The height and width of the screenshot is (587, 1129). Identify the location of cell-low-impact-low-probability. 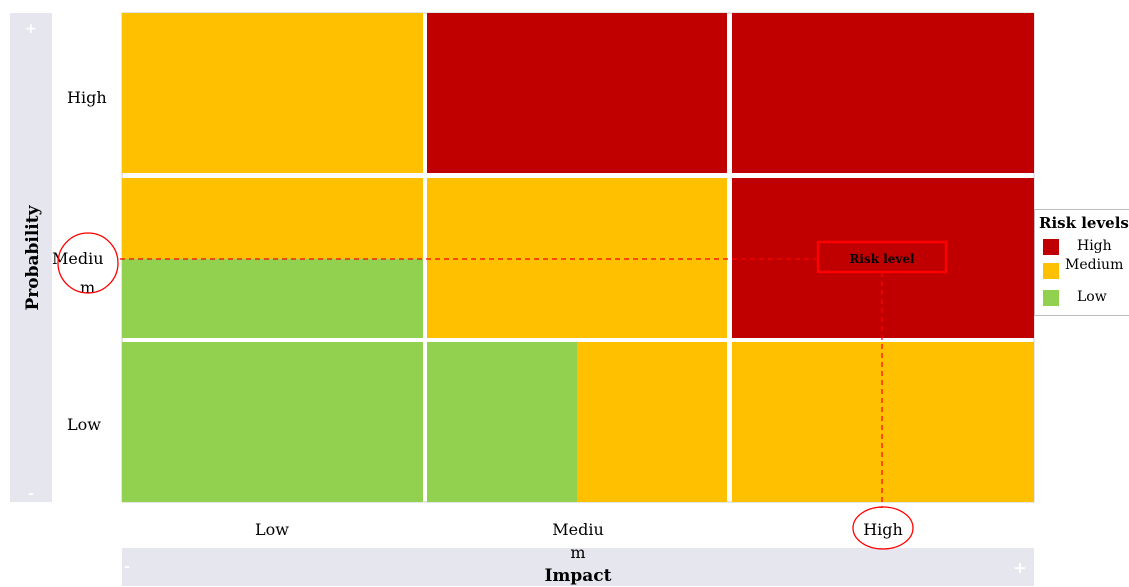
(272, 422).